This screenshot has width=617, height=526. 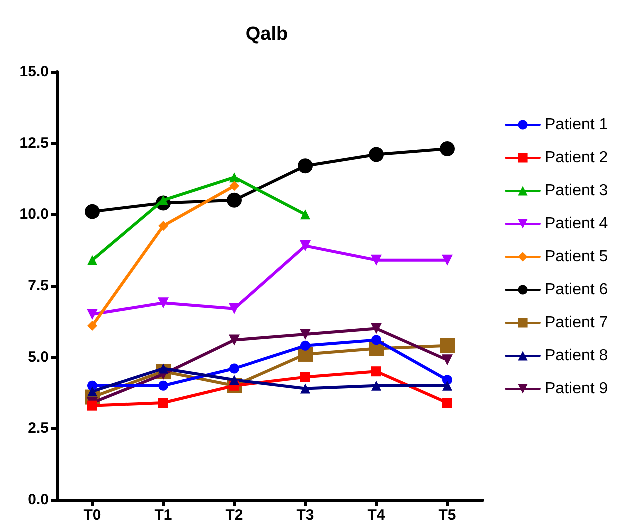 What do you see at coordinates (576, 224) in the screenshot?
I see `legend-label: Patient 4` at bounding box center [576, 224].